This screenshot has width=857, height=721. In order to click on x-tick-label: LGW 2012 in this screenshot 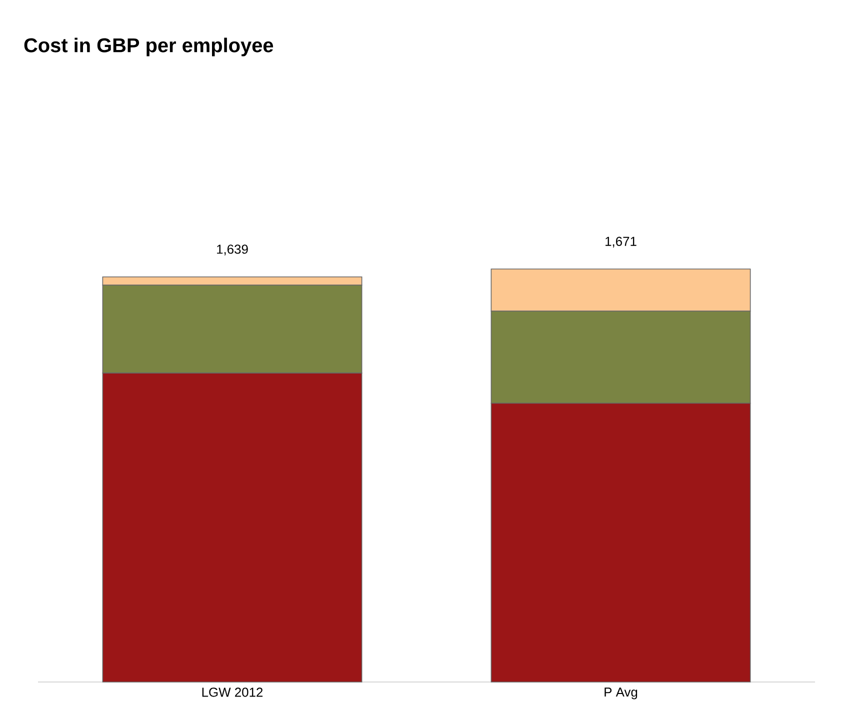, I will do `click(232, 692)`.